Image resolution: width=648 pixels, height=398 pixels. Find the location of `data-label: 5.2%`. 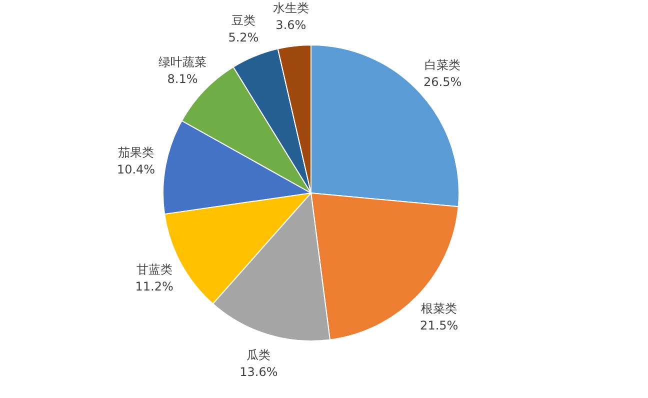

data-label: 5.2% is located at coordinates (243, 37).